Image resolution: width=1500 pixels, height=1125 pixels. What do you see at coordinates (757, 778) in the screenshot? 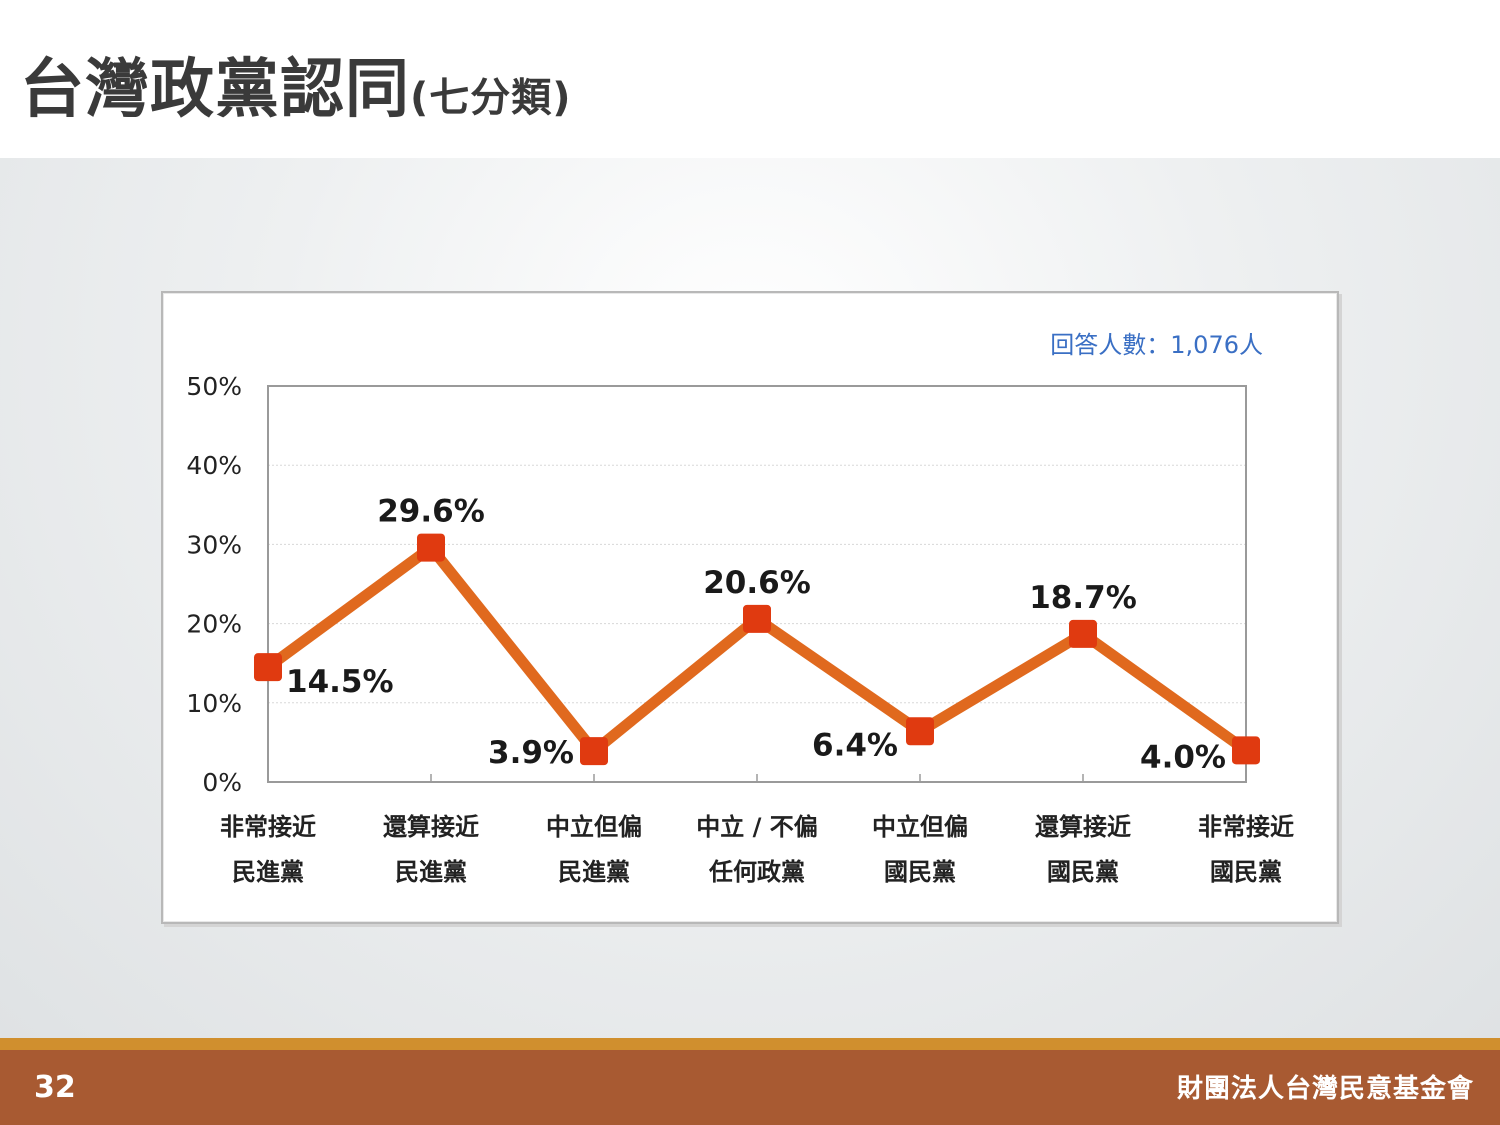
I see `x-axis-ticks` at bounding box center [757, 778].